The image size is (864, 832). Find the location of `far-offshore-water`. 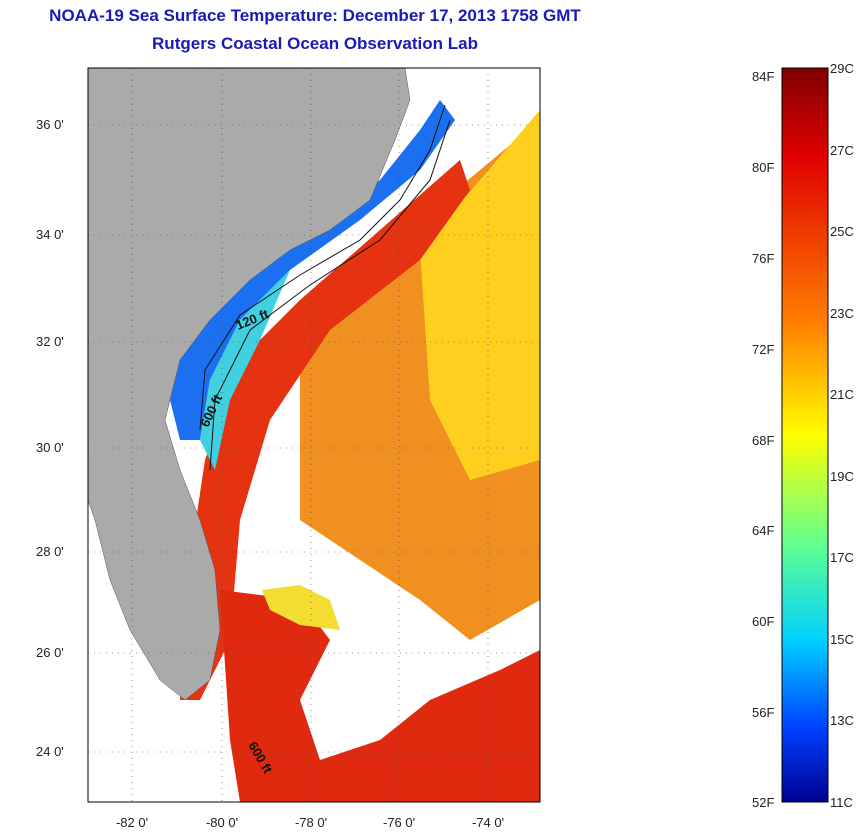

far-offshore-water is located at coordinates (480, 295).